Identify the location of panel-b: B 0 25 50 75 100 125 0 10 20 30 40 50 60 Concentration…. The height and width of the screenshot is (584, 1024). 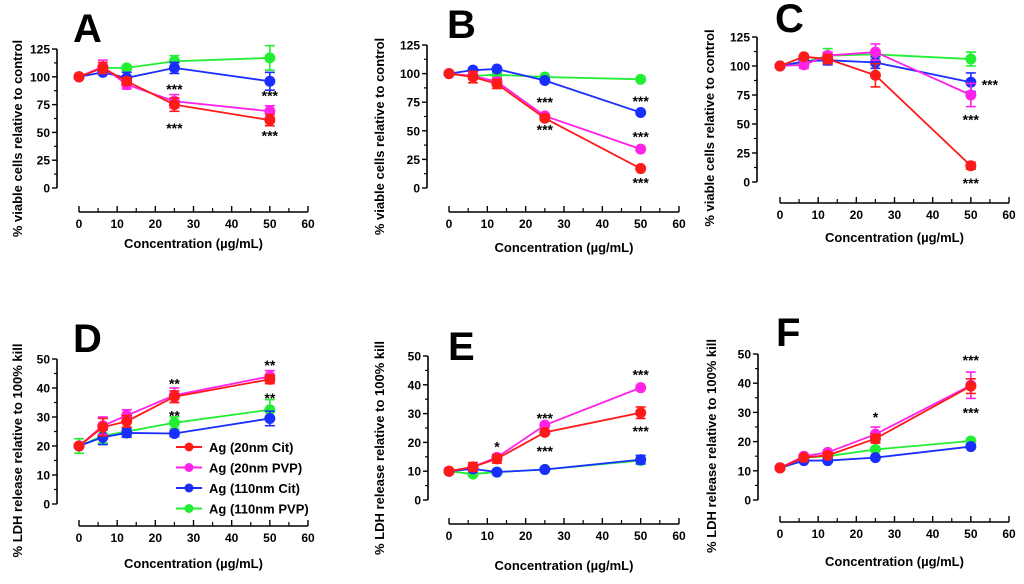
(529, 129).